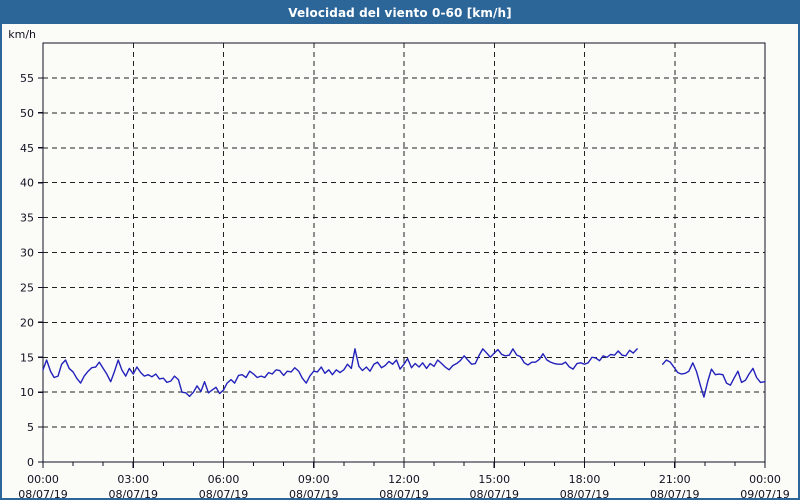 The image size is (800, 500). Describe the element at coordinates (585, 479) in the screenshot. I see `x-tick-time-label: 18:00` at that location.